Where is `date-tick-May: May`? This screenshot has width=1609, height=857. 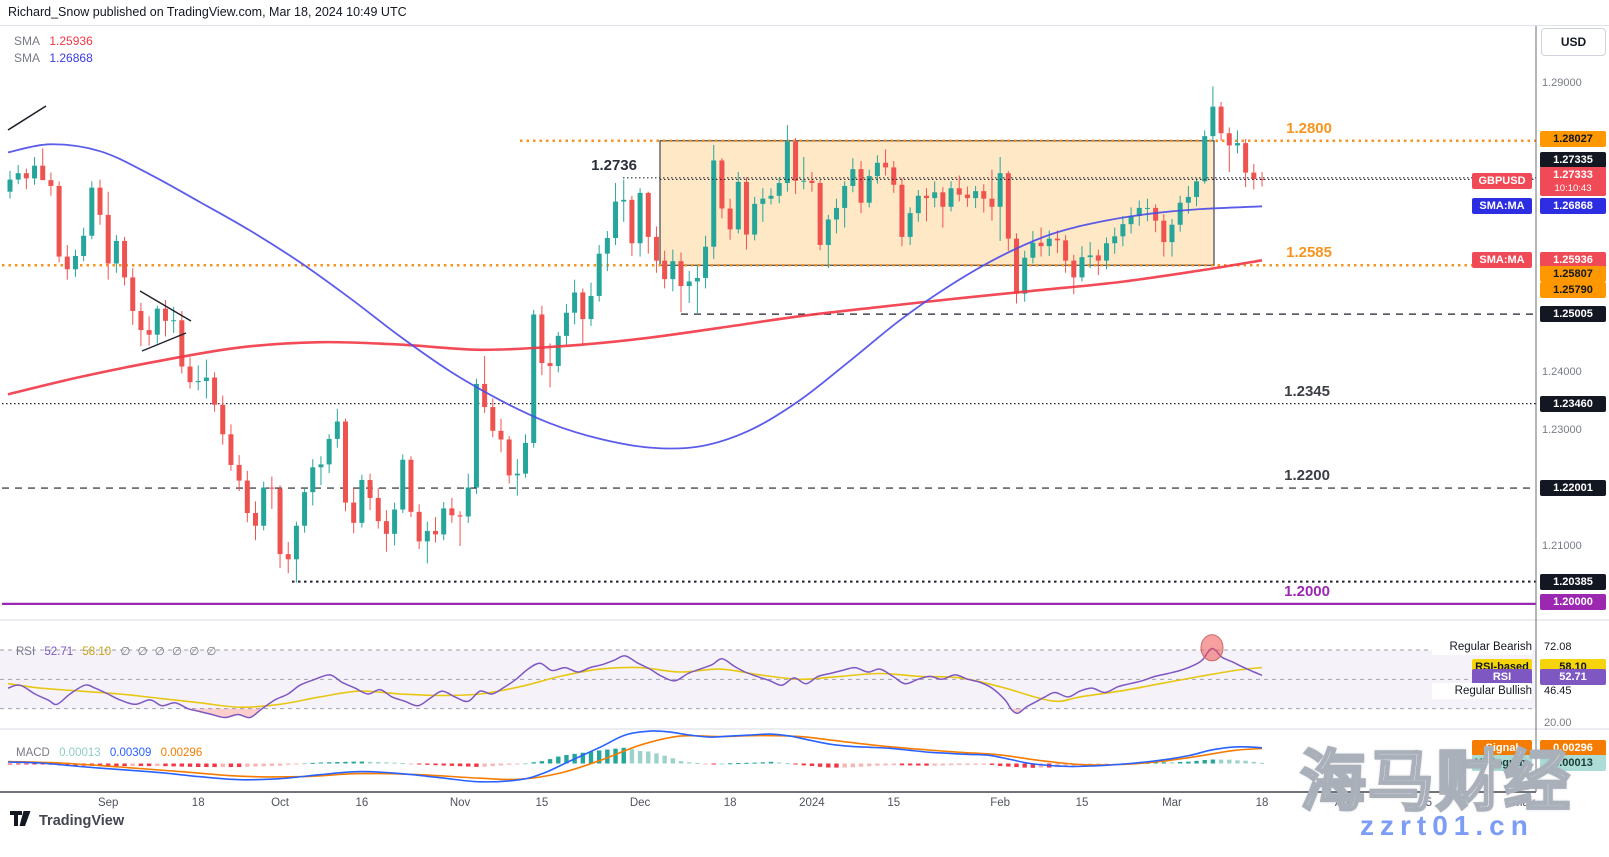
date-tick-May: May is located at coordinates (1523, 803).